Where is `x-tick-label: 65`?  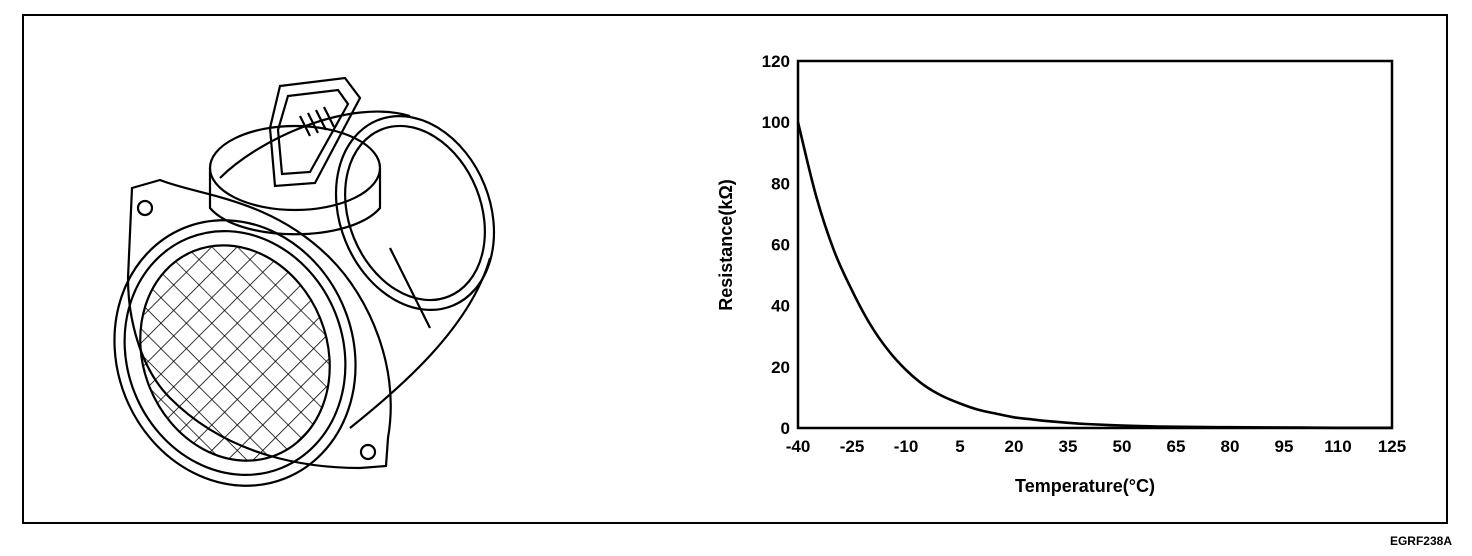 x-tick-label: 65 is located at coordinates (1176, 446).